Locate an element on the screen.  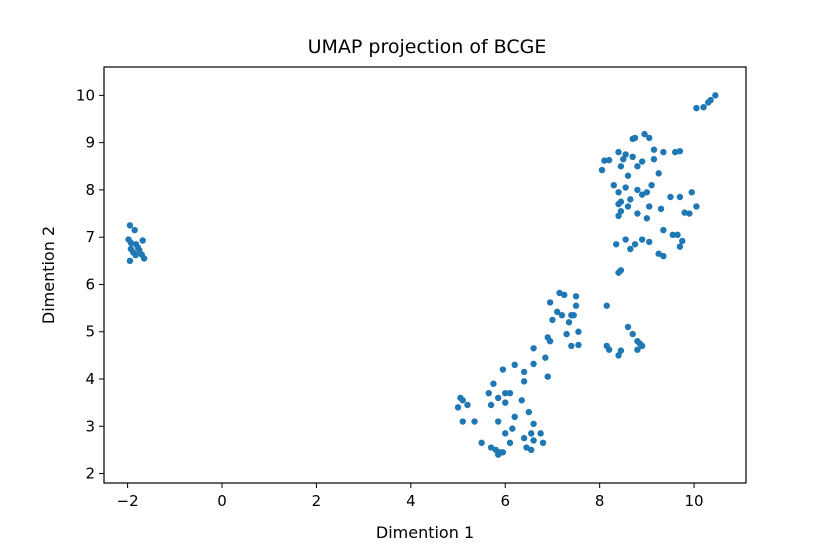
x-axis: −2 0 2 4 6 8 10 is located at coordinates (410, 496).